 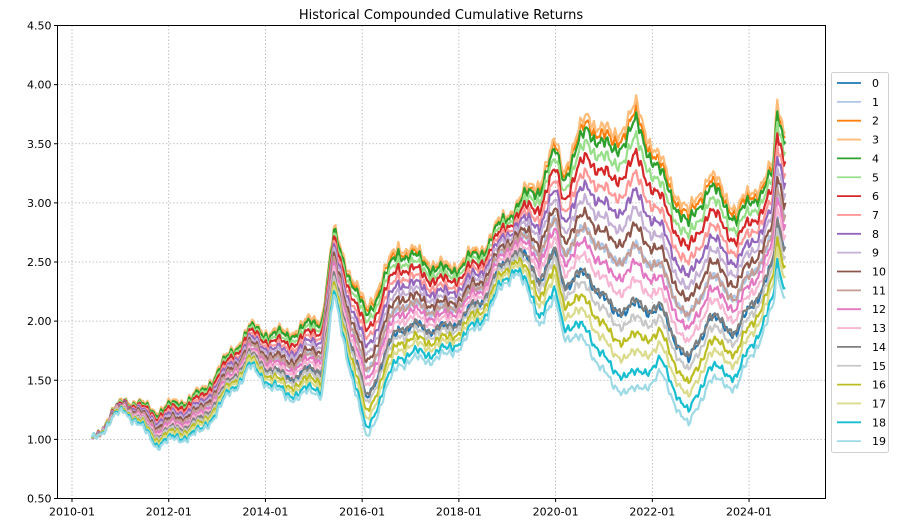 I want to click on legend-label: 10, so click(x=879, y=272).